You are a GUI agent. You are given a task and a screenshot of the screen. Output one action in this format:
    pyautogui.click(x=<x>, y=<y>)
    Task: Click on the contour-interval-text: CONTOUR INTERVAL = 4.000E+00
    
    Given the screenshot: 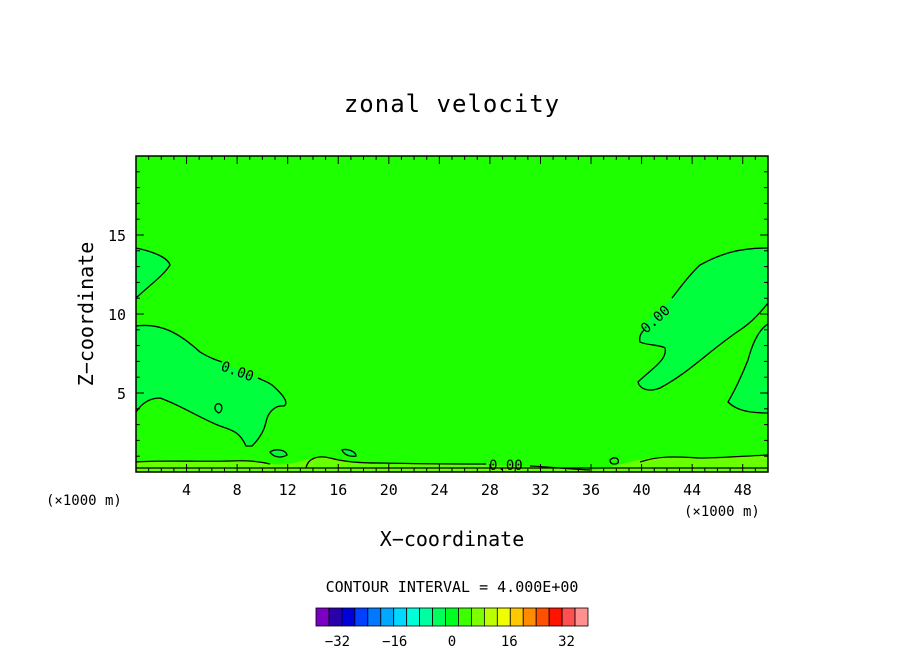 What is the action you would take?
    pyautogui.click(x=452, y=587)
    